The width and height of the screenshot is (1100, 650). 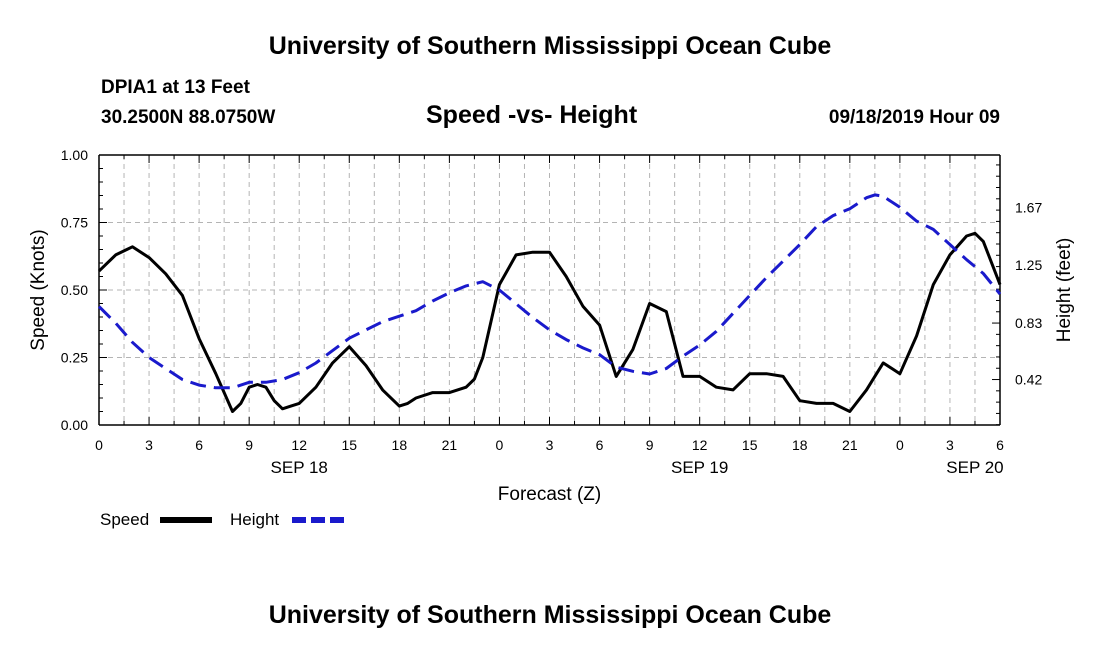 What do you see at coordinates (38, 289) in the screenshot?
I see `y-left-axis-title: Speed (Knots)` at bounding box center [38, 289].